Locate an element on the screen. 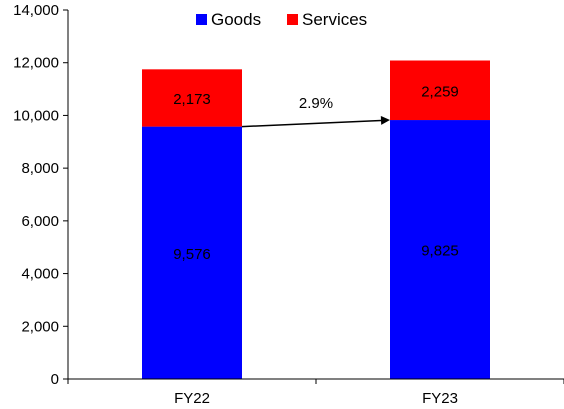 The height and width of the screenshot is (409, 564). y-tick-label: 14,000 is located at coordinates (36, 10).